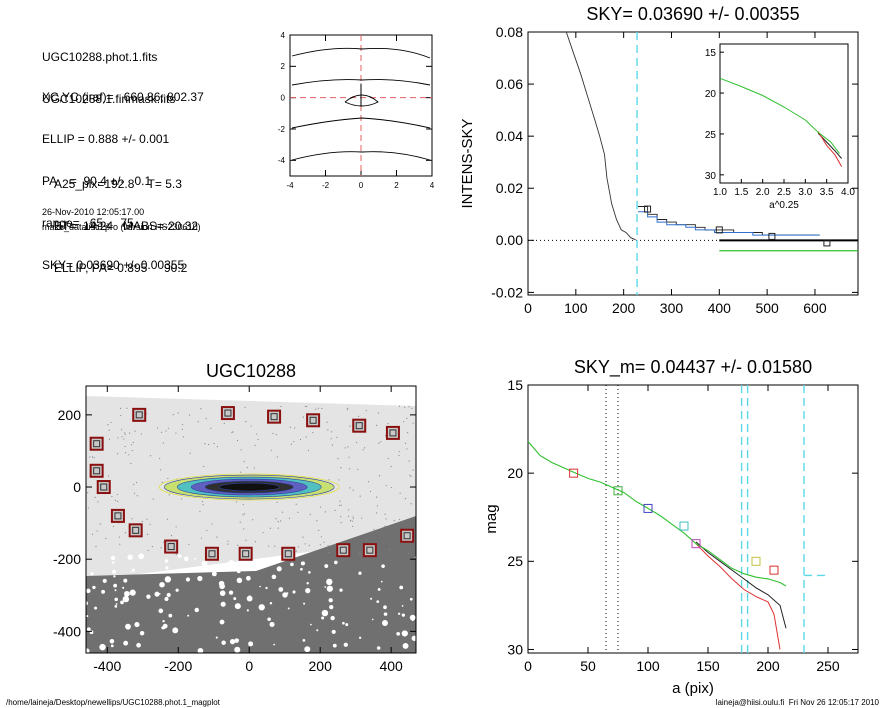 This screenshot has width=885, height=708. Describe the element at coordinates (827, 192) in the screenshot. I see `inset-plot-xtick-label: 3.5` at that location.